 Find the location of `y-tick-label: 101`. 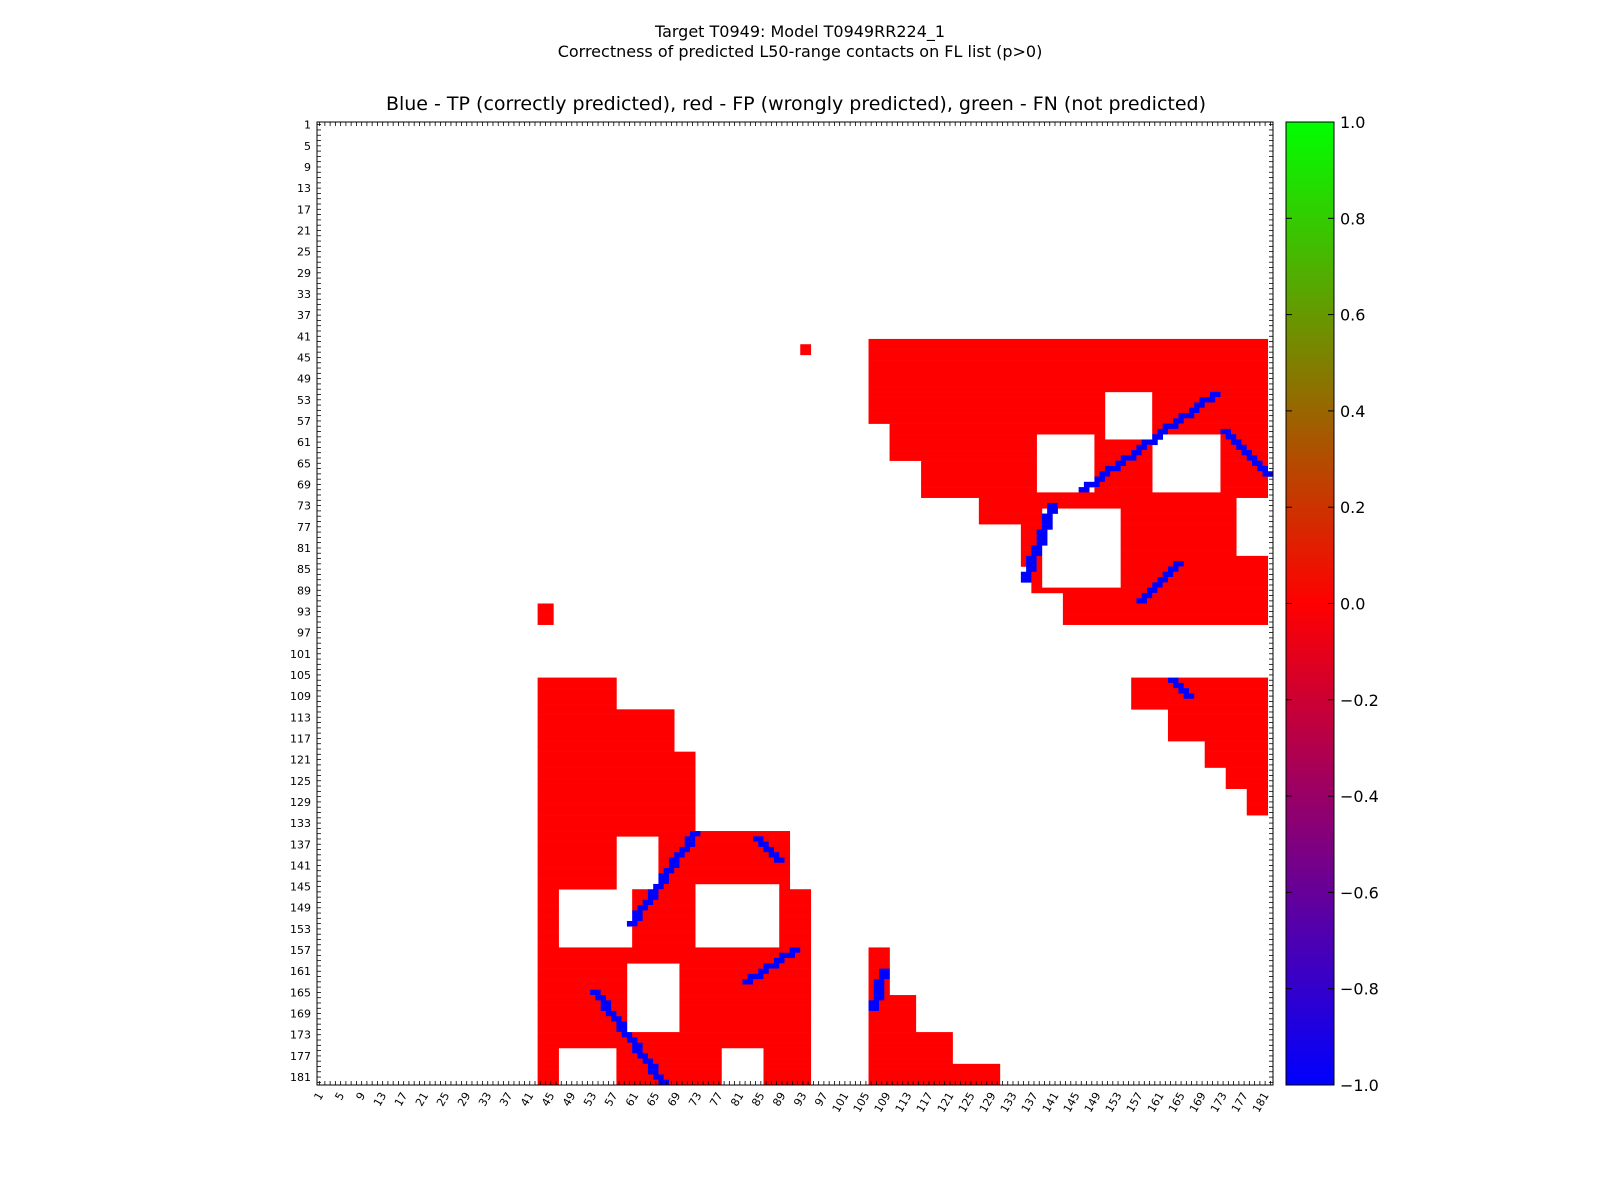

y-tick-label: 101 is located at coordinates (300, 654).